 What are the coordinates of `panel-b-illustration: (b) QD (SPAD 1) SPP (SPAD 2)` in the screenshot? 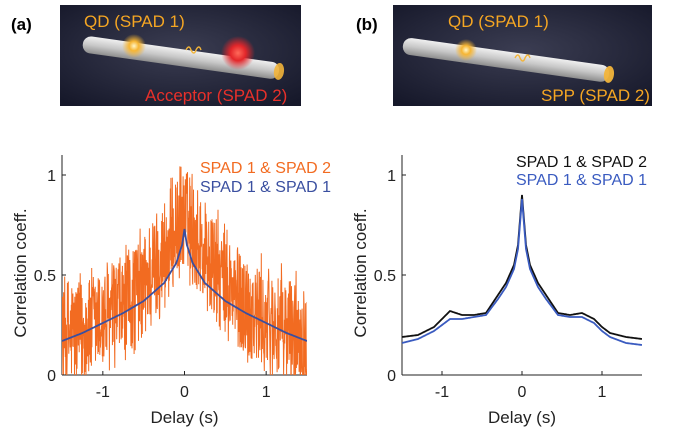 It's located at (504, 55).